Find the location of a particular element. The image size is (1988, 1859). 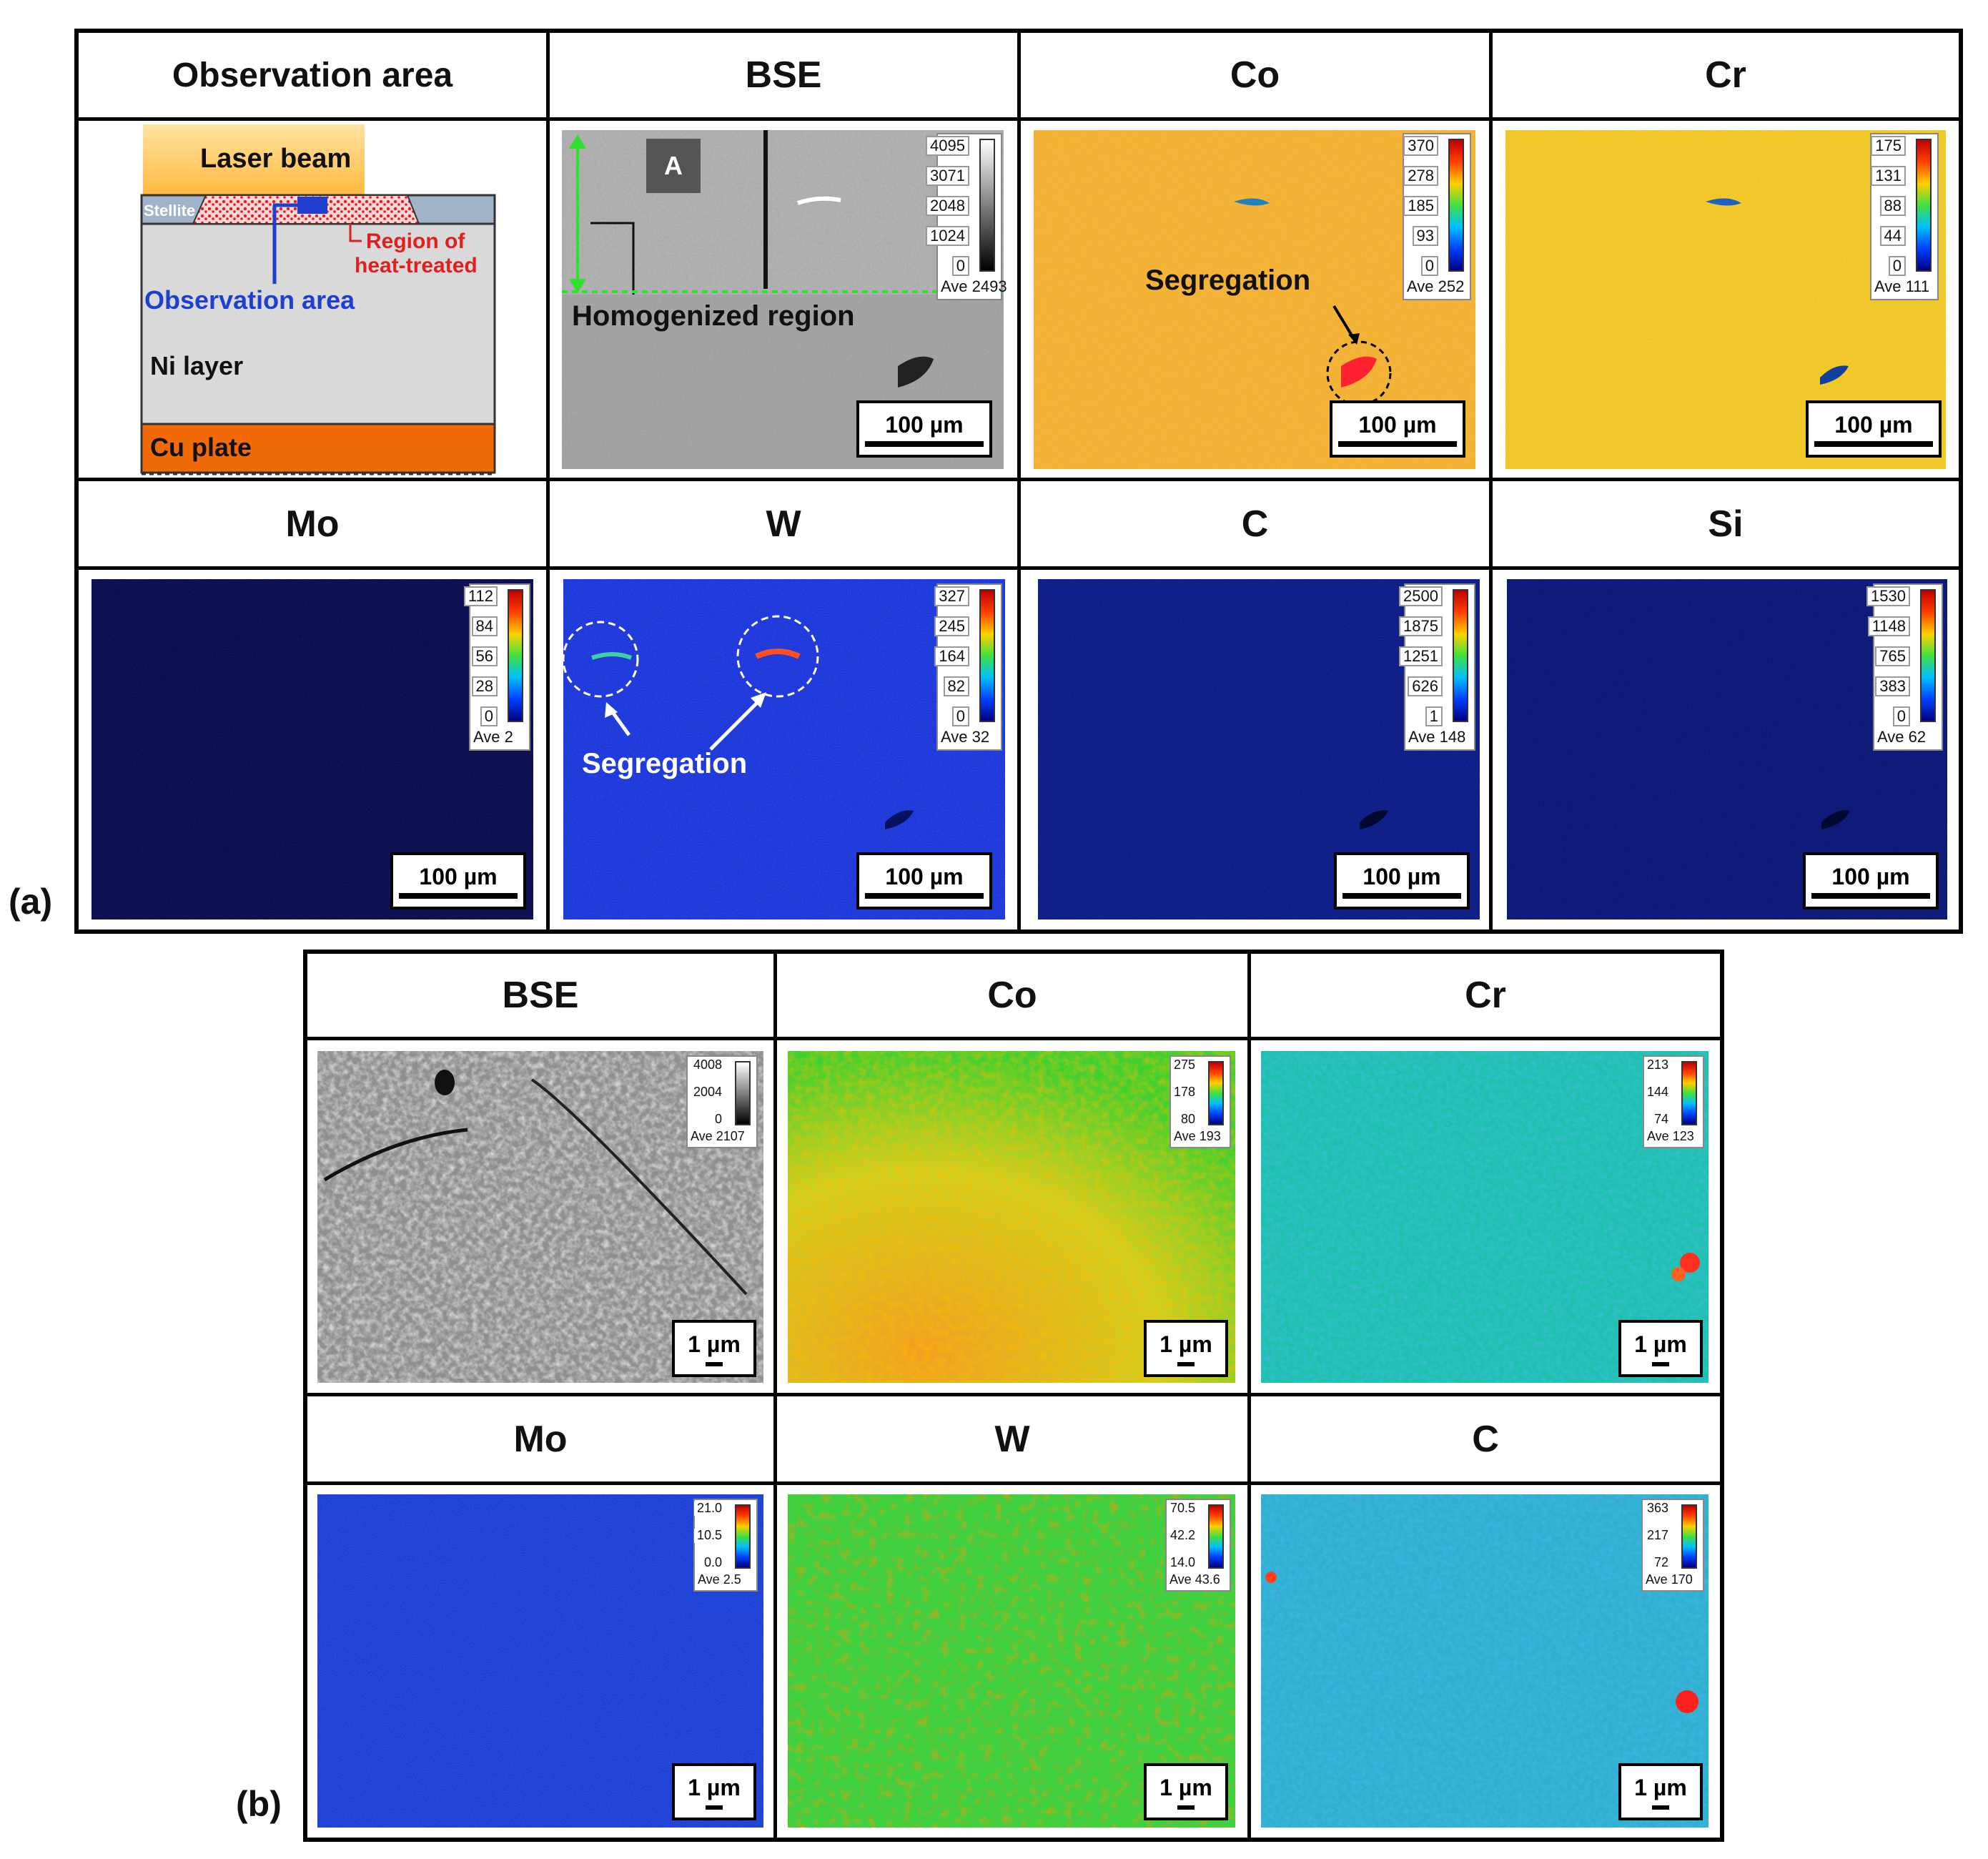

cbar-a-si-tick-3: 383 is located at coordinates (1893, 686).